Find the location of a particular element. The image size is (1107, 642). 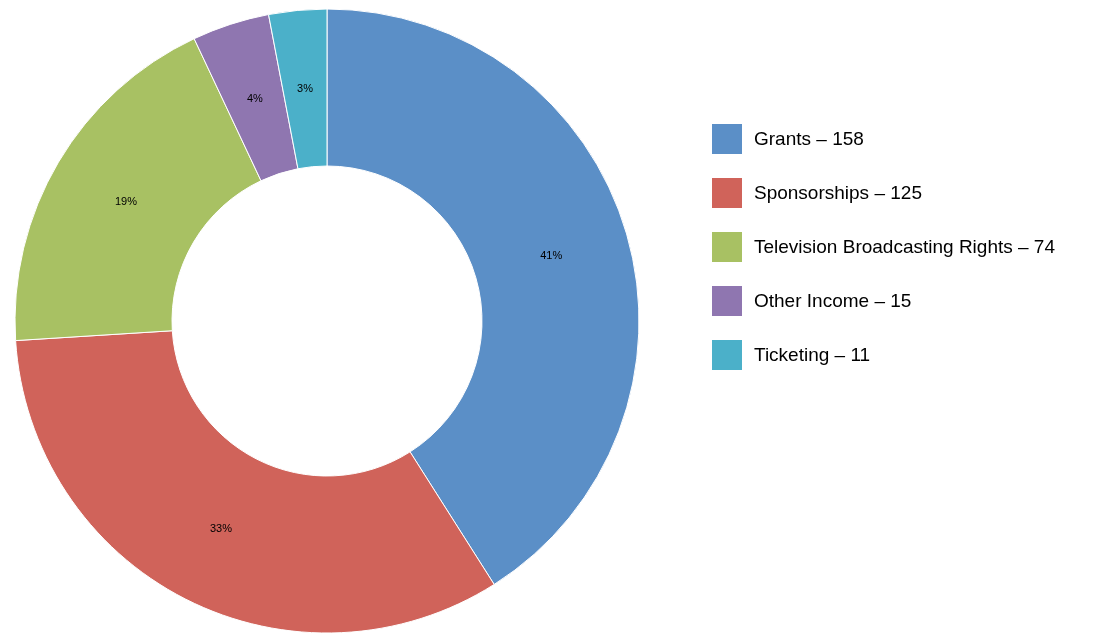

data-label: 41% is located at coordinates (551, 254).